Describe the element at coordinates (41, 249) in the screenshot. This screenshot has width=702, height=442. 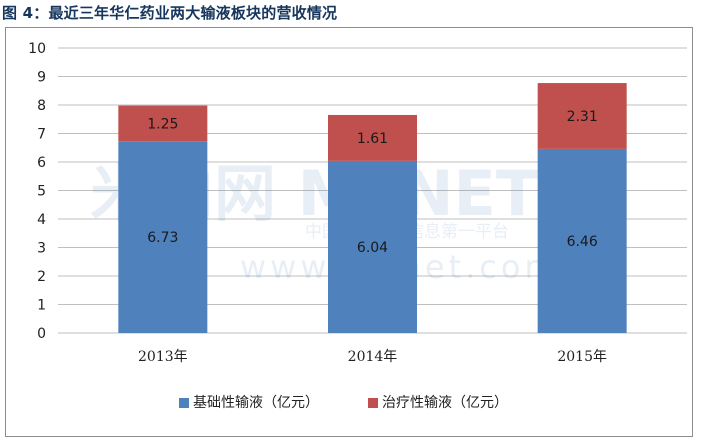
I see `y-tick-label: 3` at that location.